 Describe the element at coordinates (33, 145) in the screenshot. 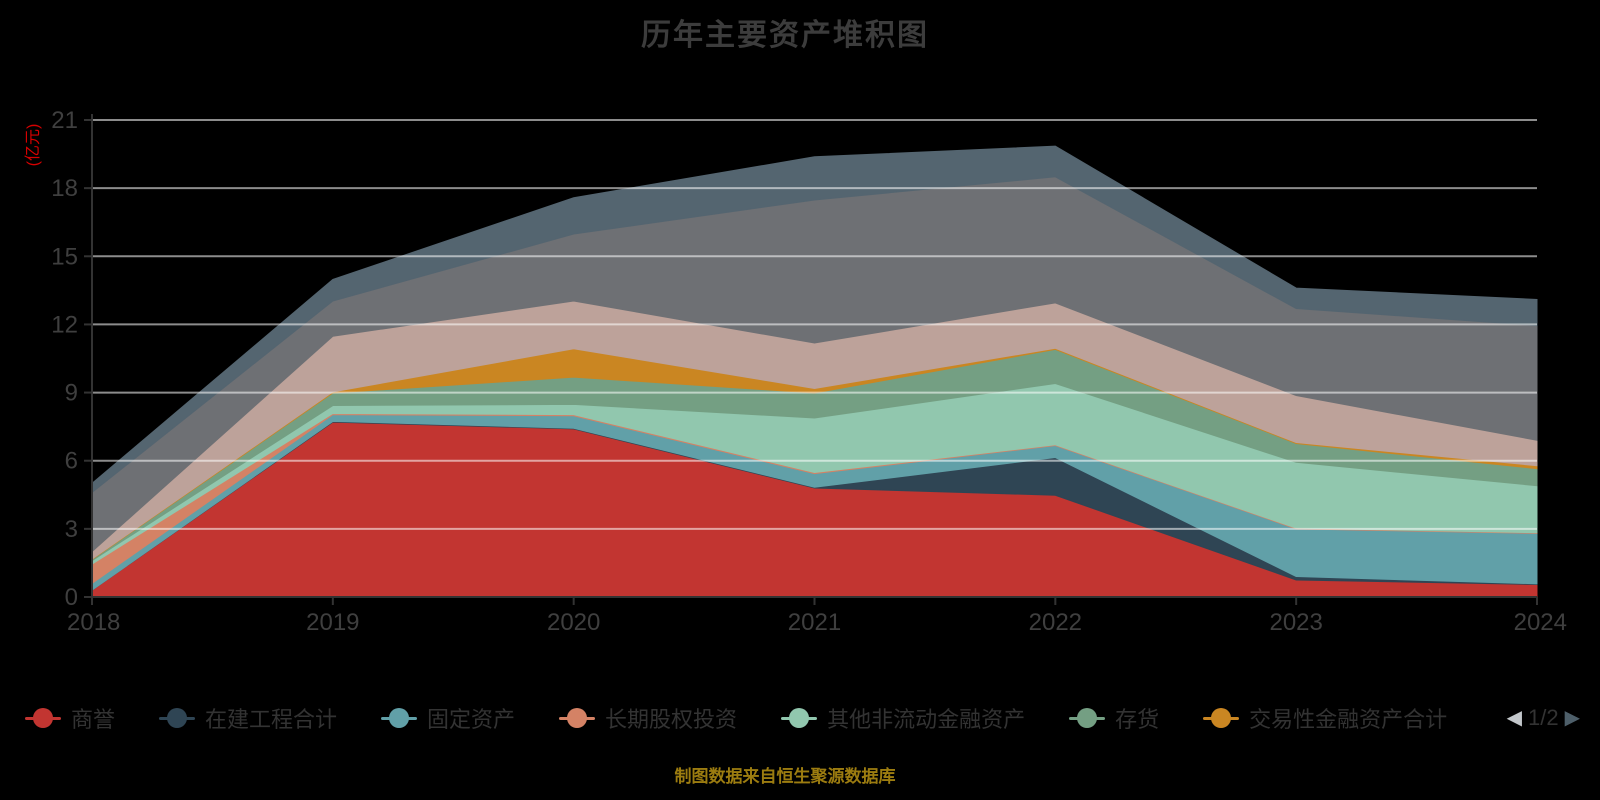

I see `y-axis-unit-label: (亿元)` at that location.